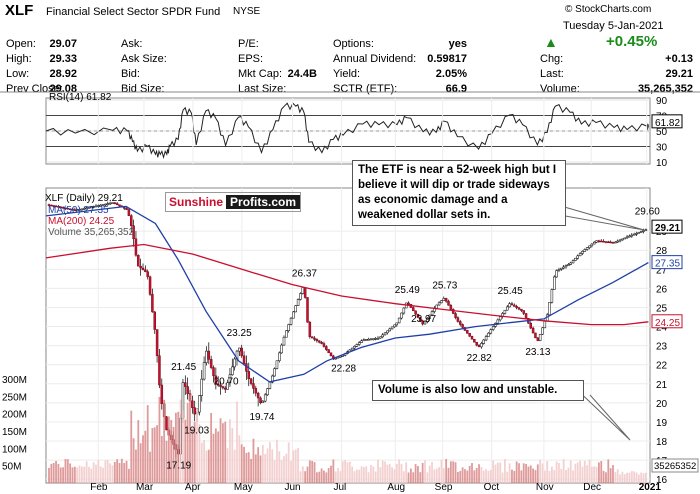 The image size is (700, 494). I want to click on price-point-label: 22.28, so click(343, 368).